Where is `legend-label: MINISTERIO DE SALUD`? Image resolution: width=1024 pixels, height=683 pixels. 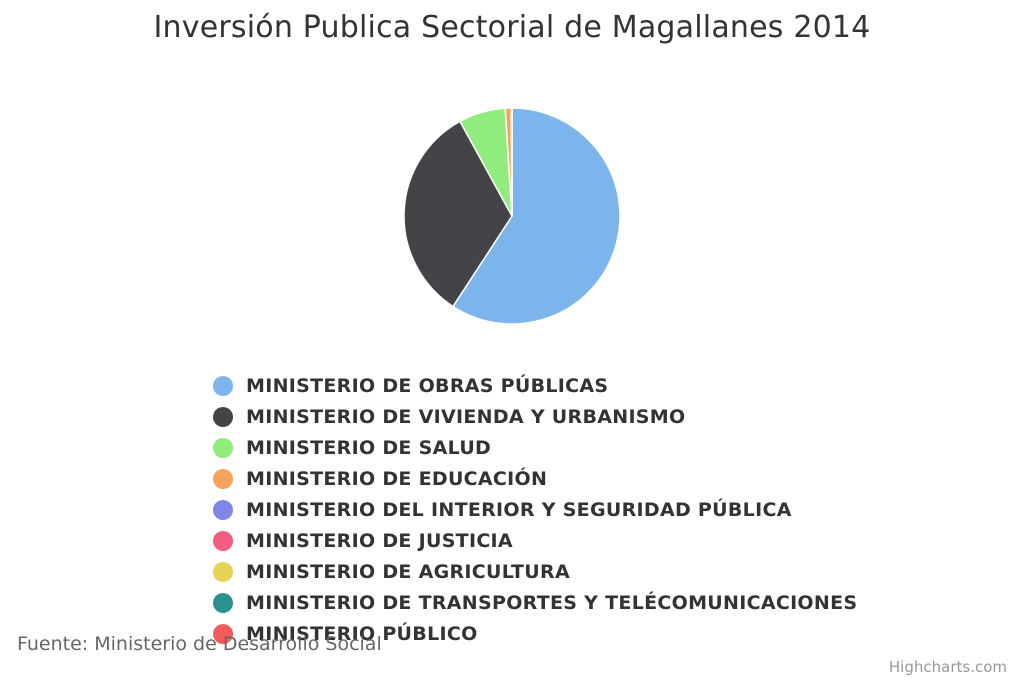
legend-label: MINISTERIO DE SALUD is located at coordinates (369, 447).